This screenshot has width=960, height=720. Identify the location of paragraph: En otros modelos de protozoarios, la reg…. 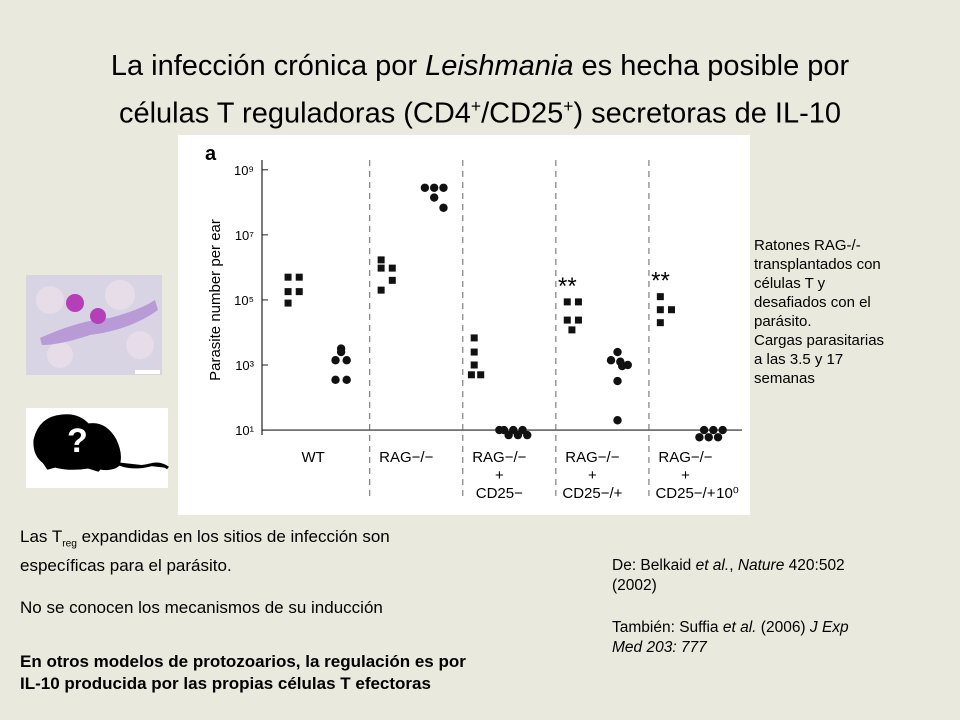
(243, 673).